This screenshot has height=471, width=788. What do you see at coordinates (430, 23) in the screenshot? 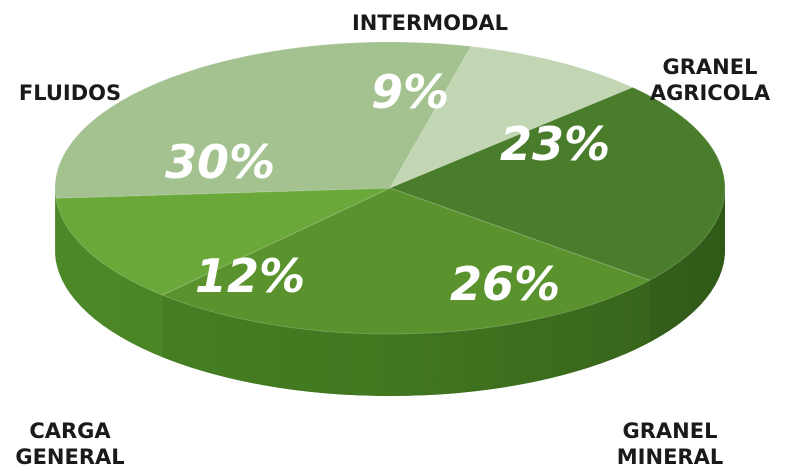
I see `category-label-intermodal: INTERMODAL` at bounding box center [430, 23].